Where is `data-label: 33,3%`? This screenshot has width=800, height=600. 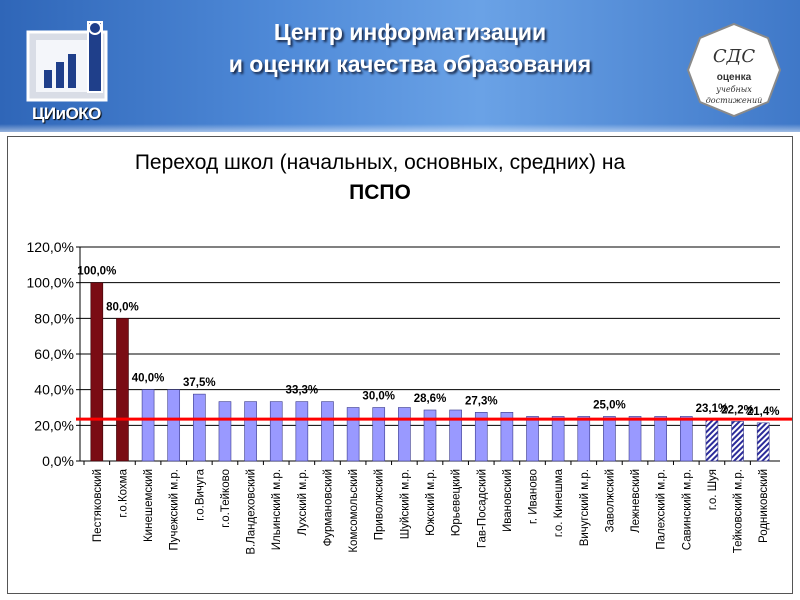 data-label: 33,3% is located at coordinates (302, 391).